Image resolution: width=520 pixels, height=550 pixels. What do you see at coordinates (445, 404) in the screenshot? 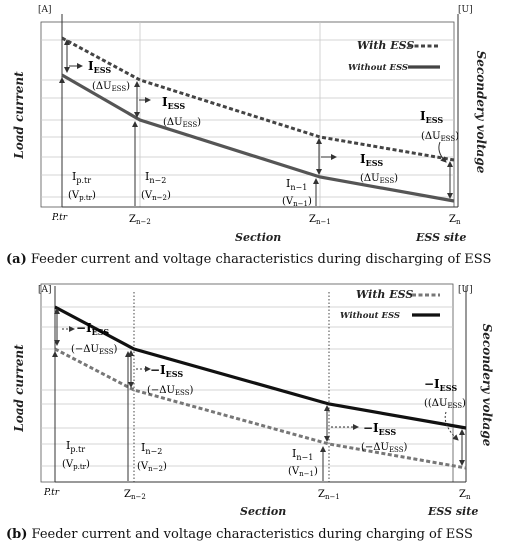
I see `svg-text: ((ΔUESS)` at bounding box center [445, 404].